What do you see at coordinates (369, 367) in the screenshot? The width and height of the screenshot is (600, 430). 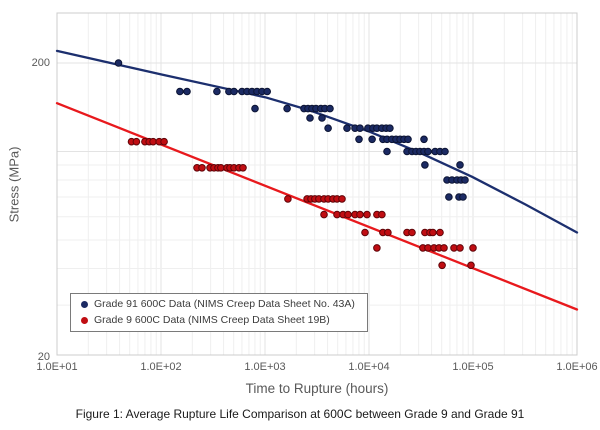 I see `x-tick-label: 1.0E+04` at bounding box center [369, 367].